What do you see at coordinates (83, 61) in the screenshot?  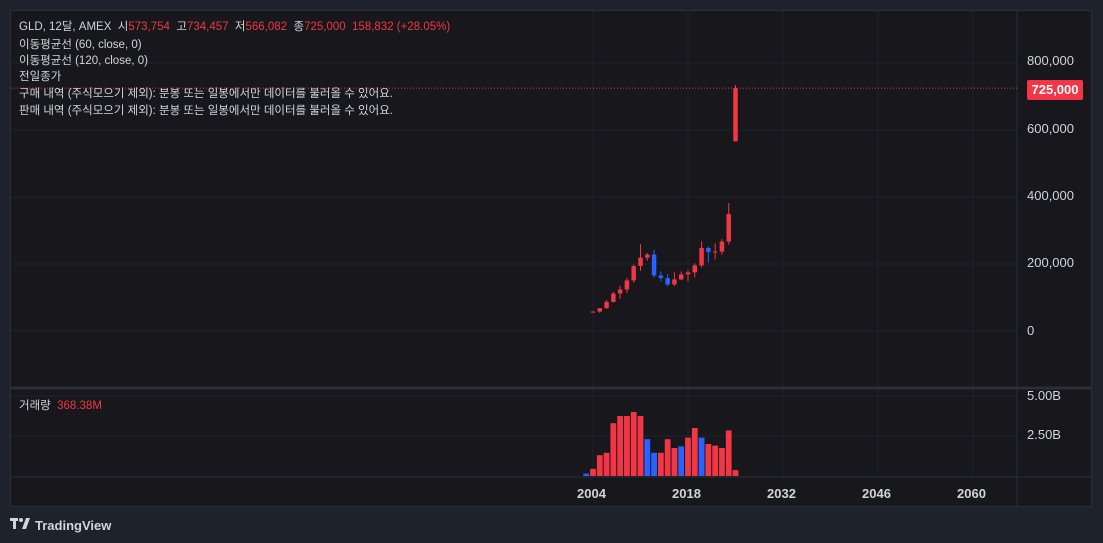 I see `ma120-legend: 이동평균선 (120, close, 0)` at bounding box center [83, 61].